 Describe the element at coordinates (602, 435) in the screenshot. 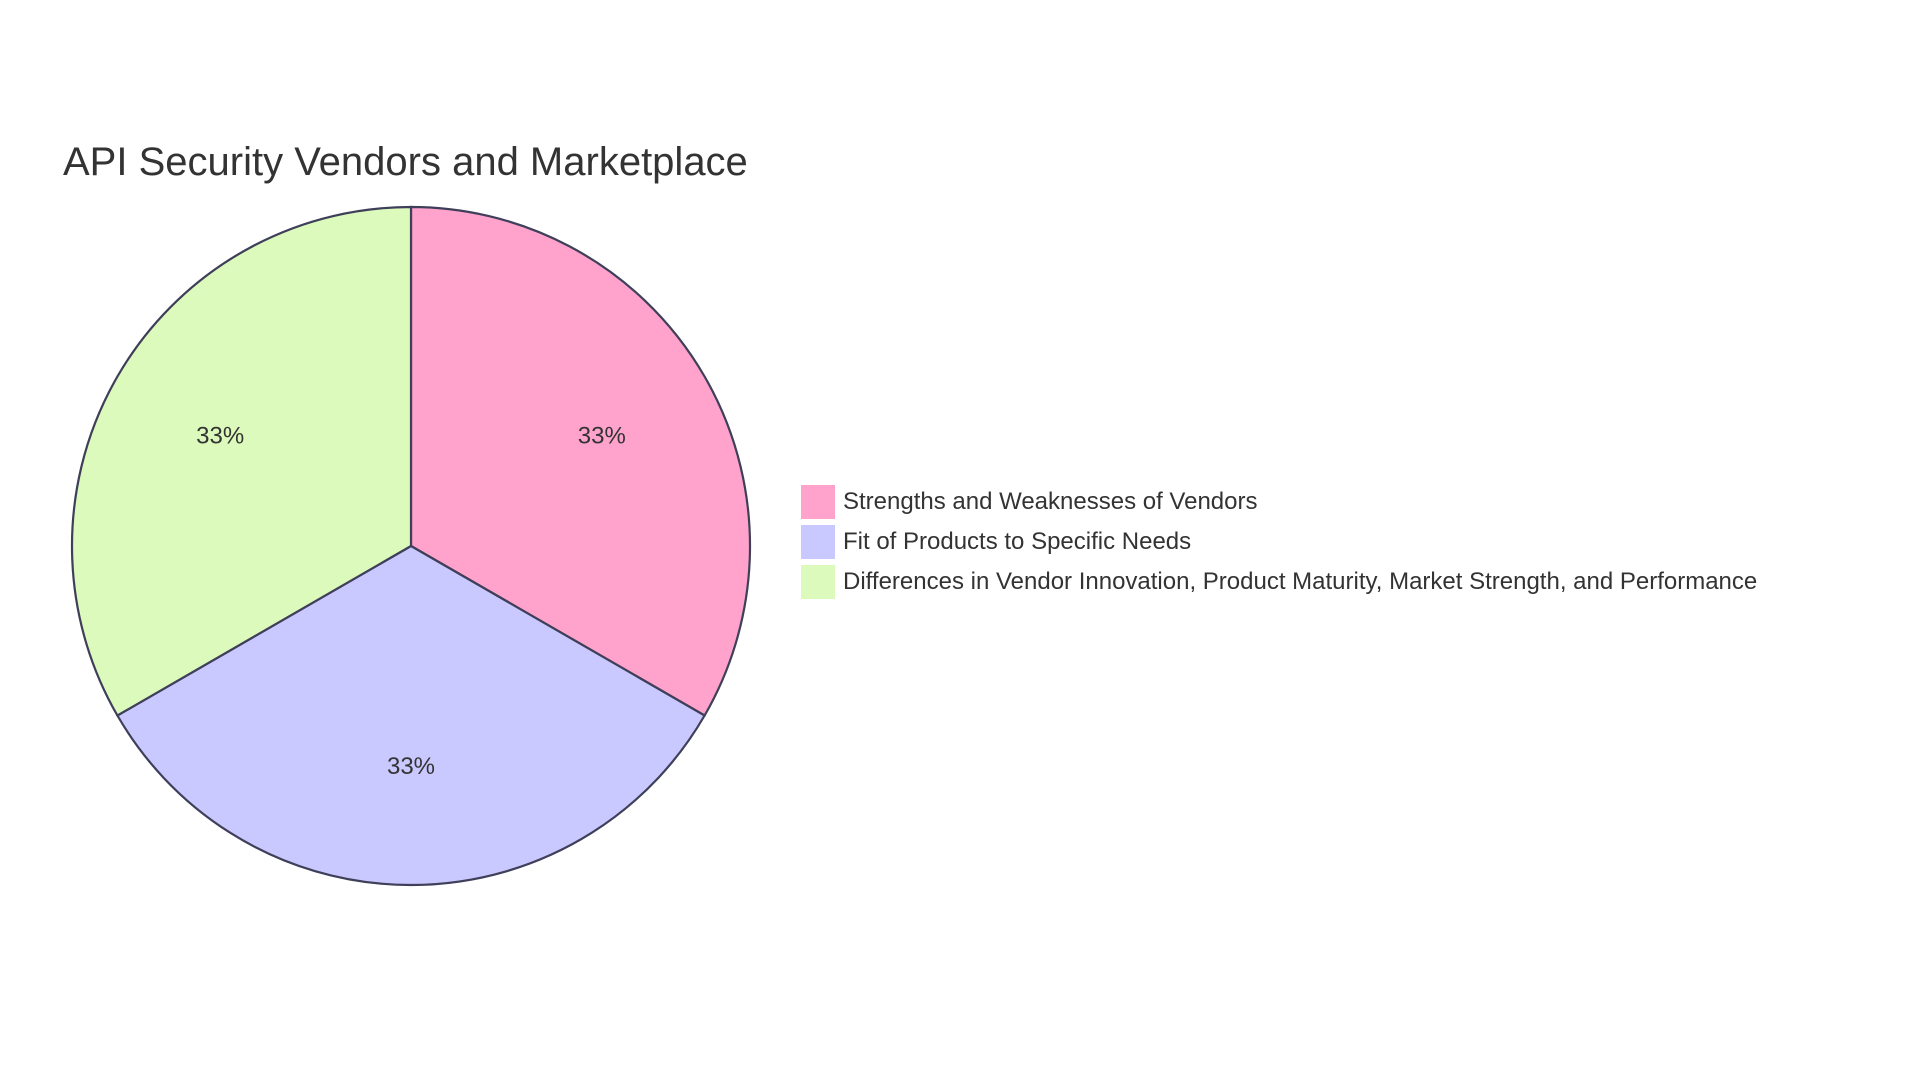

I see `pie-slice-label-1: 33%` at that location.